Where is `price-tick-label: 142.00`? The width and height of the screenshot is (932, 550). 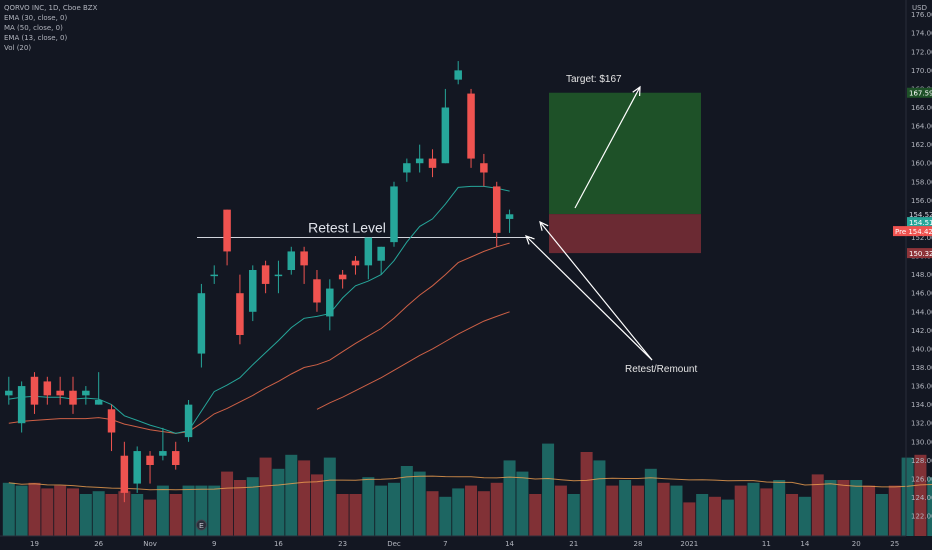 price-tick-label: 142.00 is located at coordinates (921, 331).